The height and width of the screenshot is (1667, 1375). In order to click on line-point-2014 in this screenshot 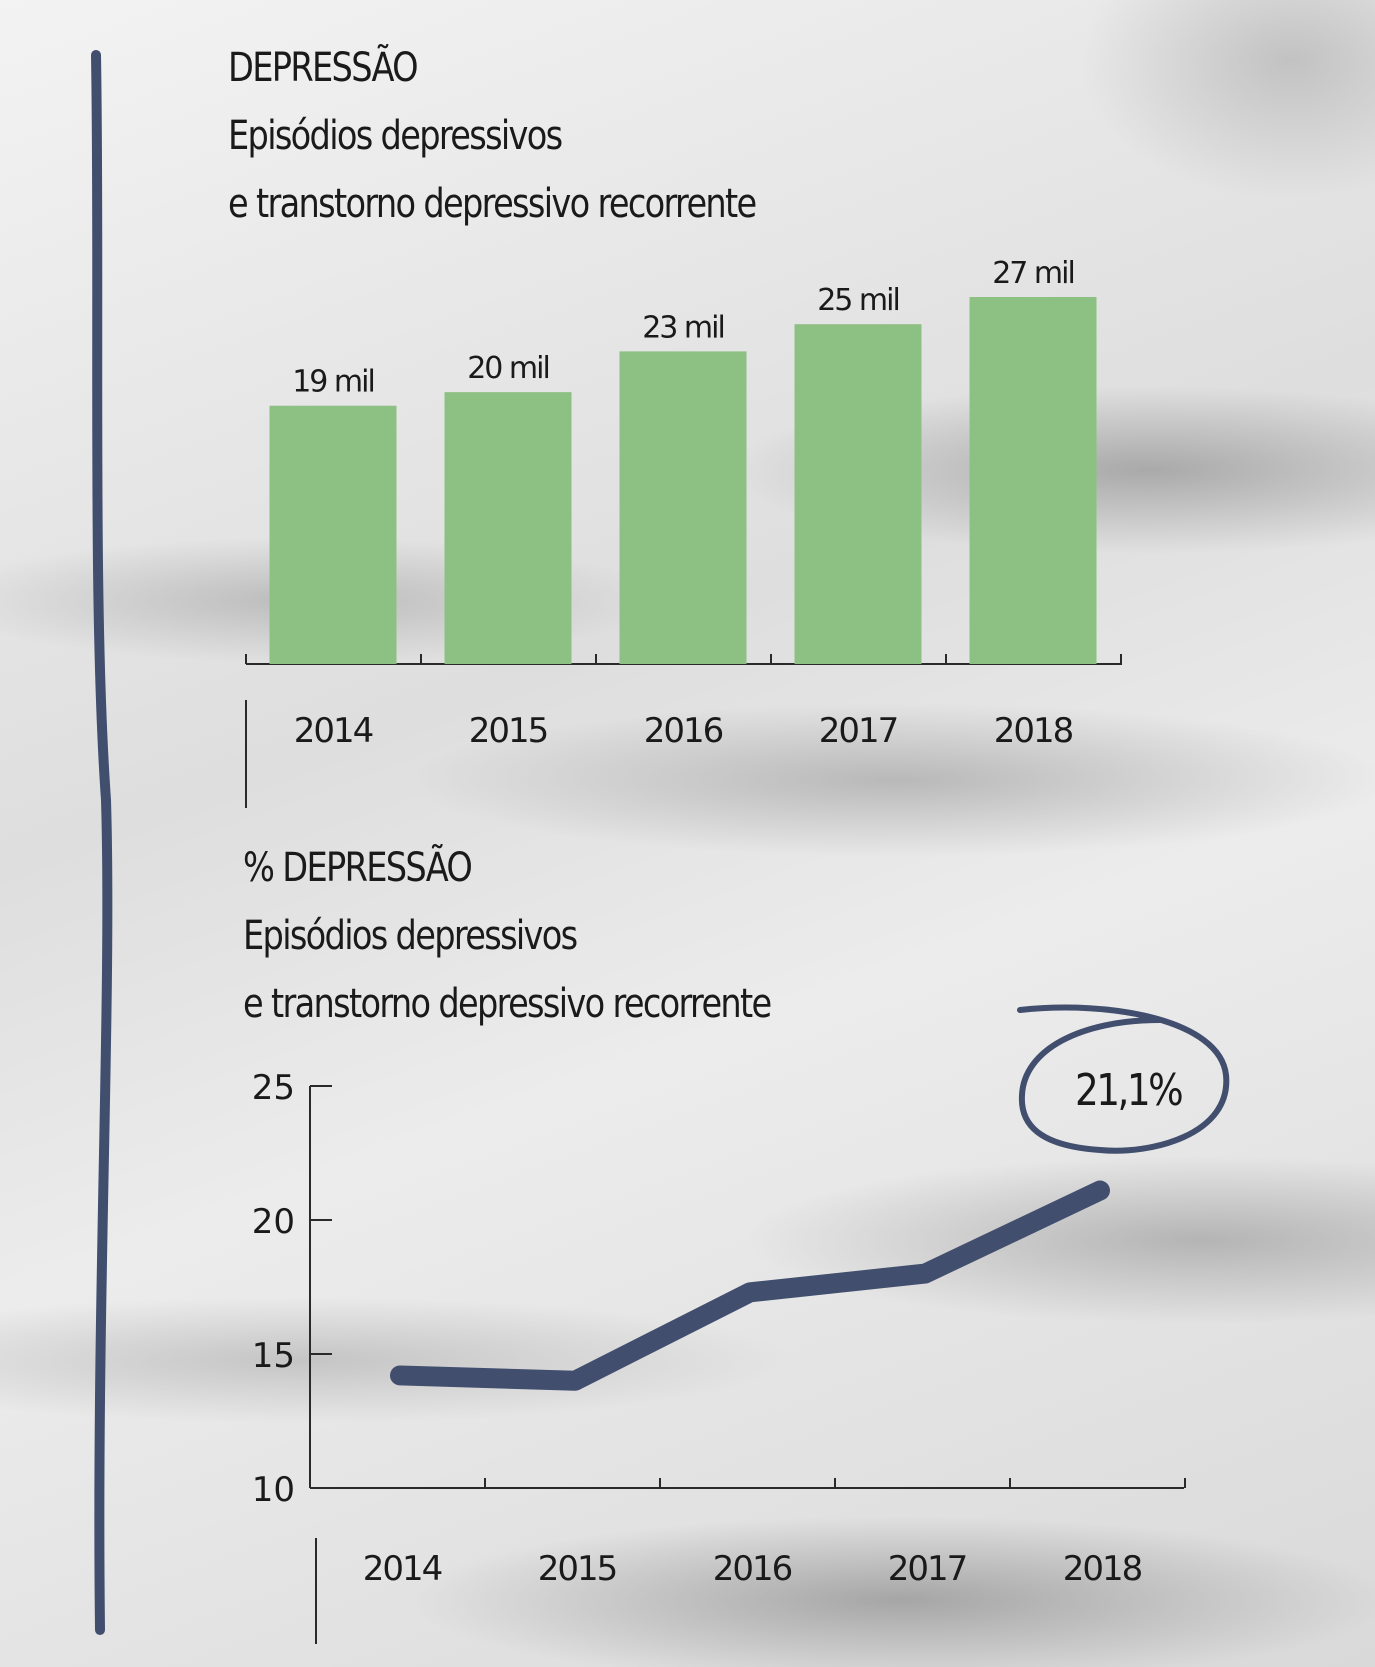, I will do `click(400, 1375)`.